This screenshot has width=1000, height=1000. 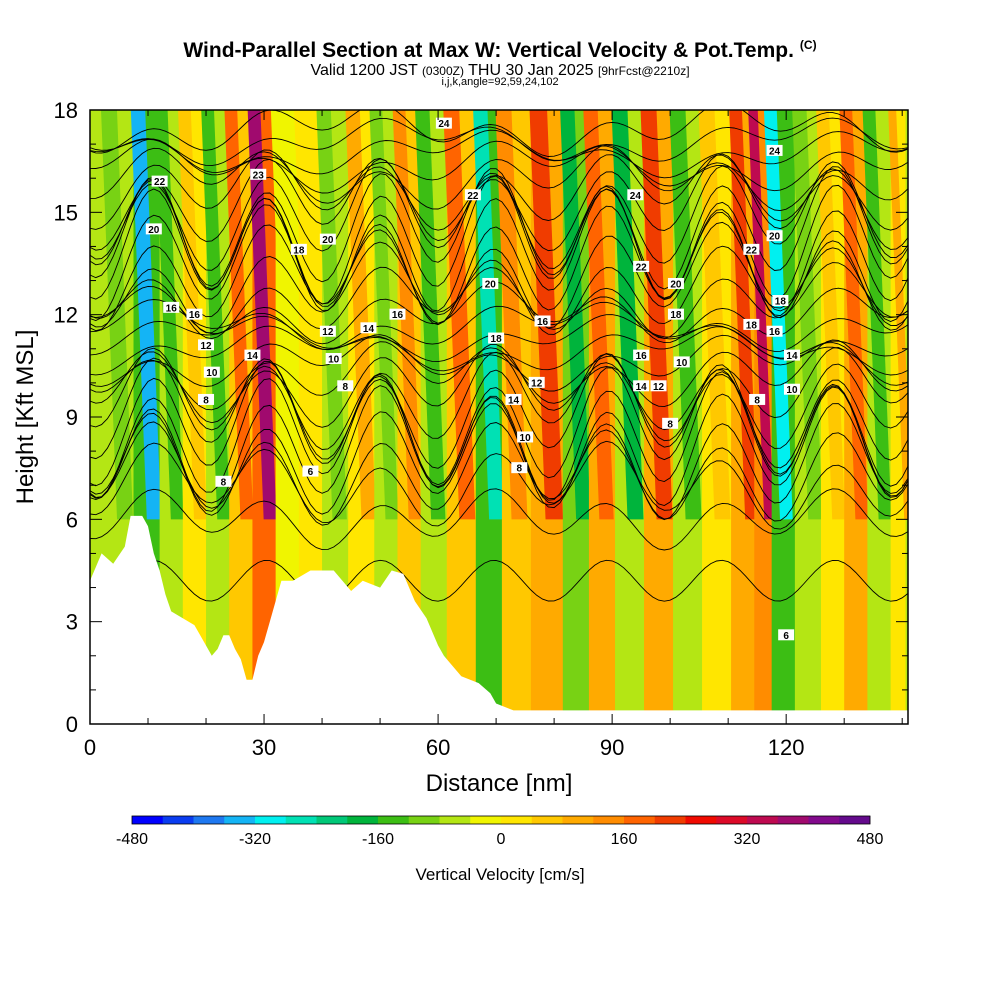 I want to click on section-params: i,j,k,angle=92,59,24,102, so click(x=500, y=82).